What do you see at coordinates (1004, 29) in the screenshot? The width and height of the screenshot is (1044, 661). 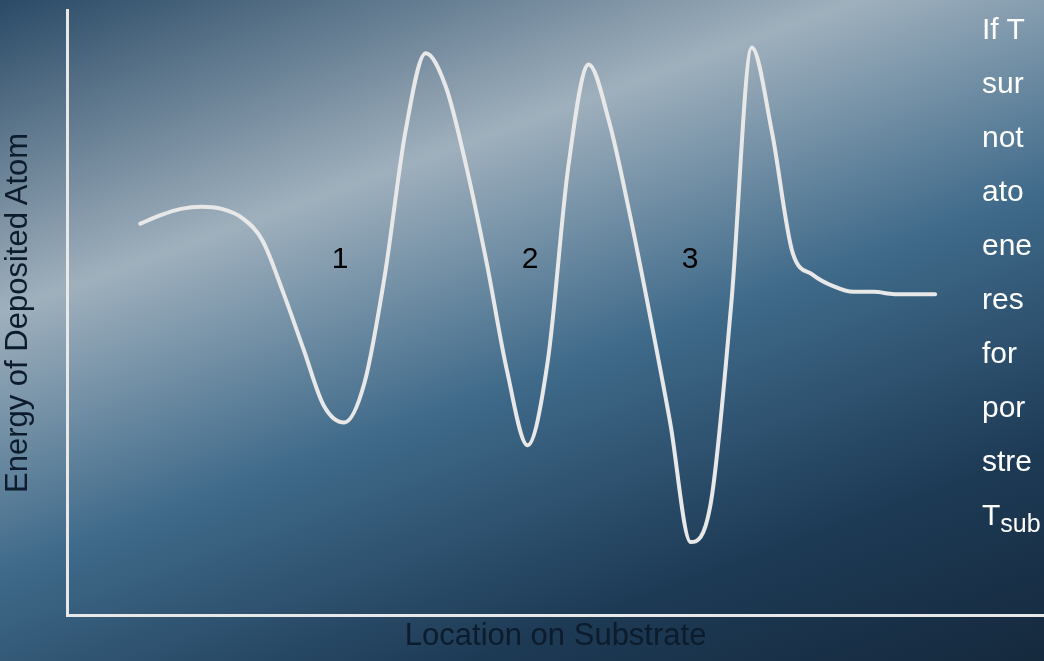 I see `text: If T` at bounding box center [1004, 29].